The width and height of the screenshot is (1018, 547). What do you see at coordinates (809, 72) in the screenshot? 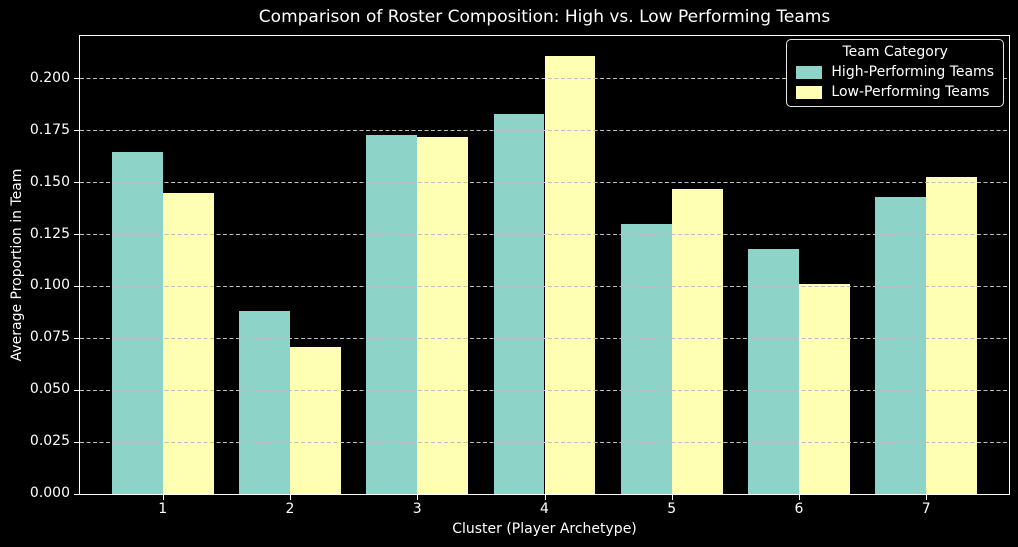
I see `legend-swatch-high-performing` at bounding box center [809, 72].